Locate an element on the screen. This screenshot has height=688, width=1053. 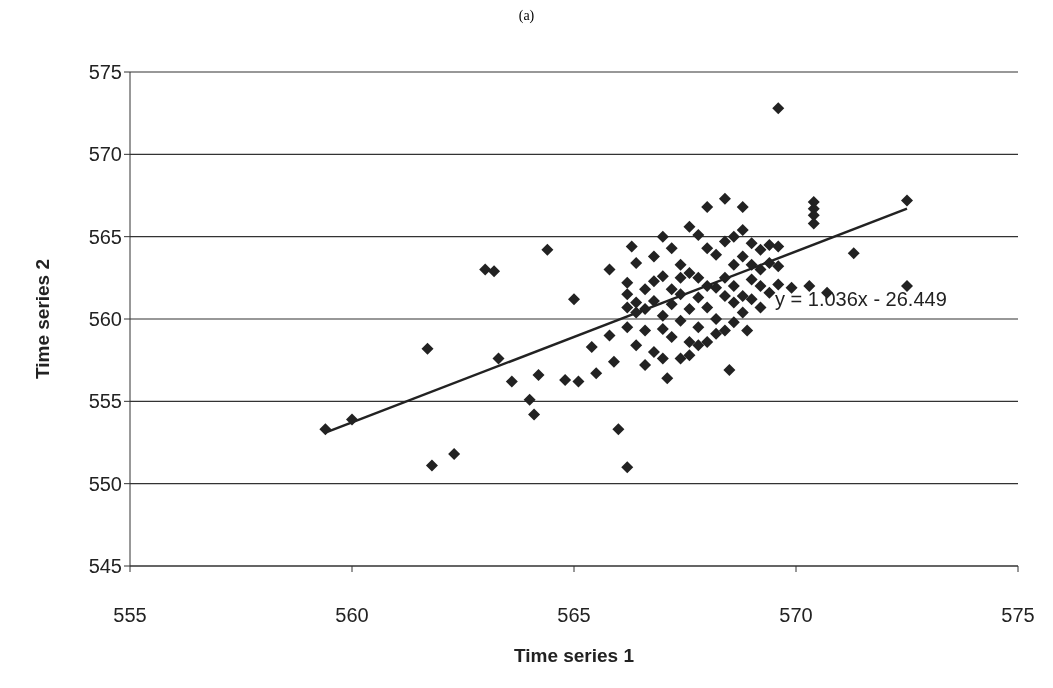
y-tick-label: 575 is located at coordinates (105, 72).